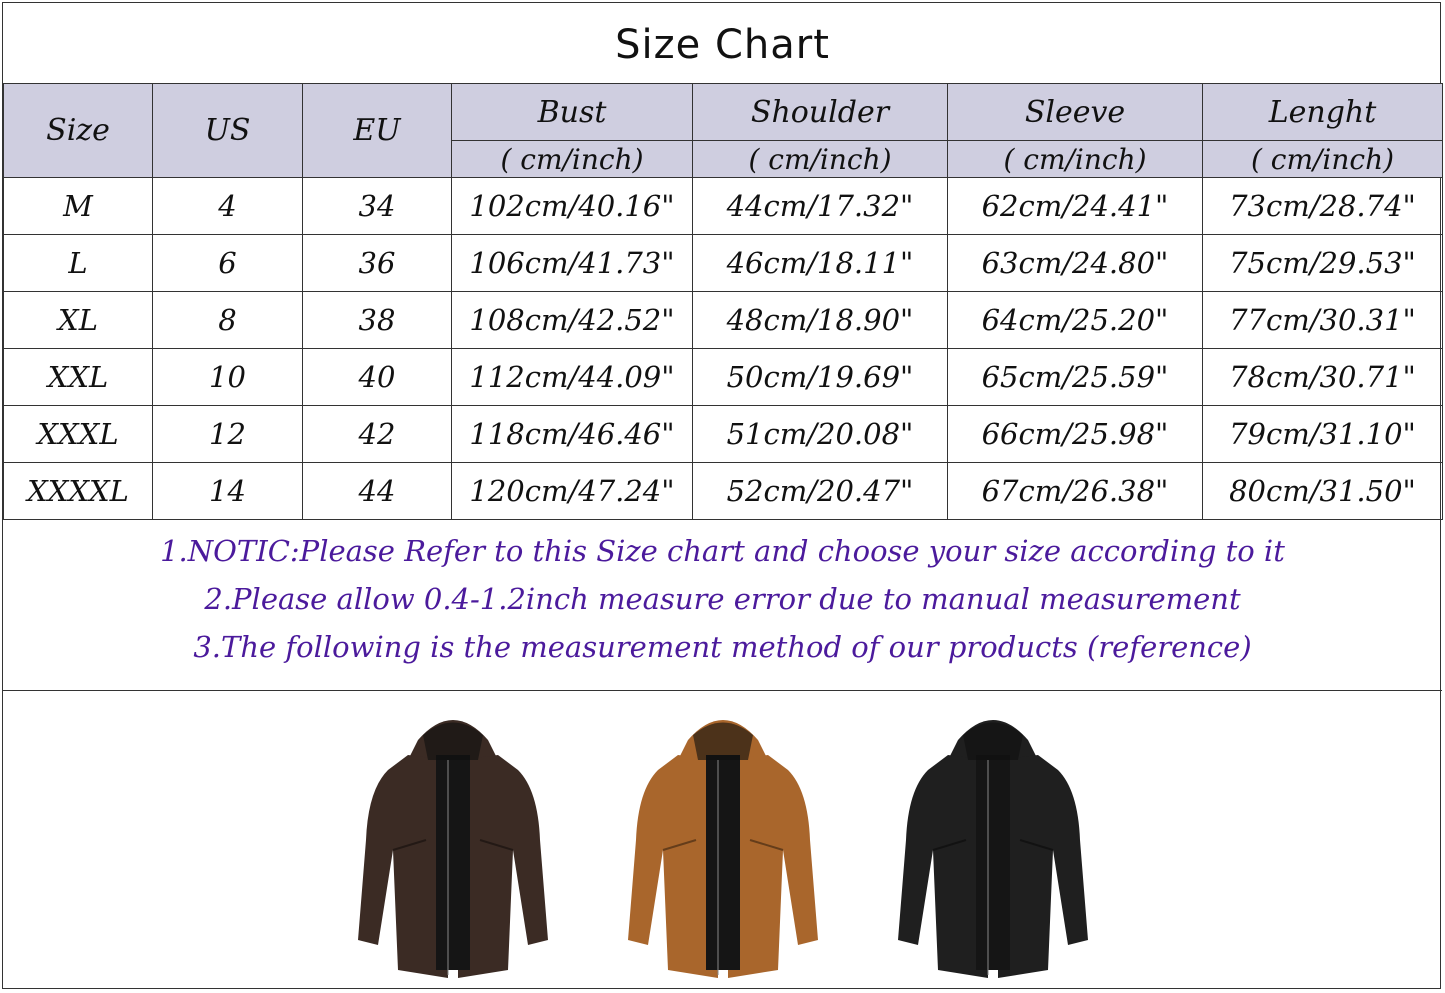 This screenshot has height=993, width=1445. I want to click on table-cell: 10, so click(227, 377).